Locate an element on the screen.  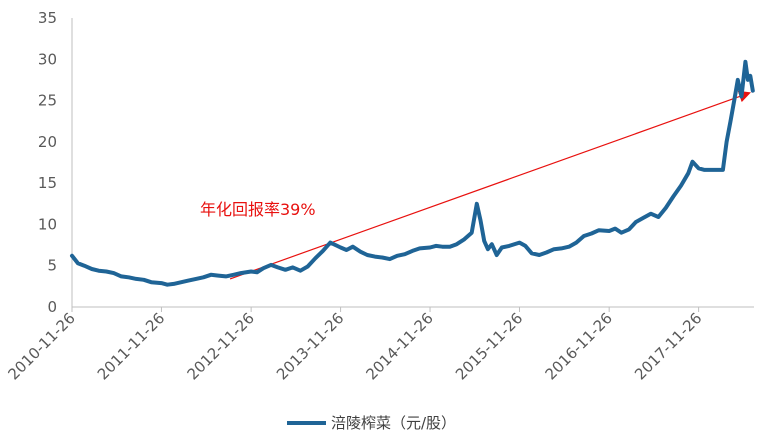
y-tick-label: 20 is located at coordinates (47, 142).